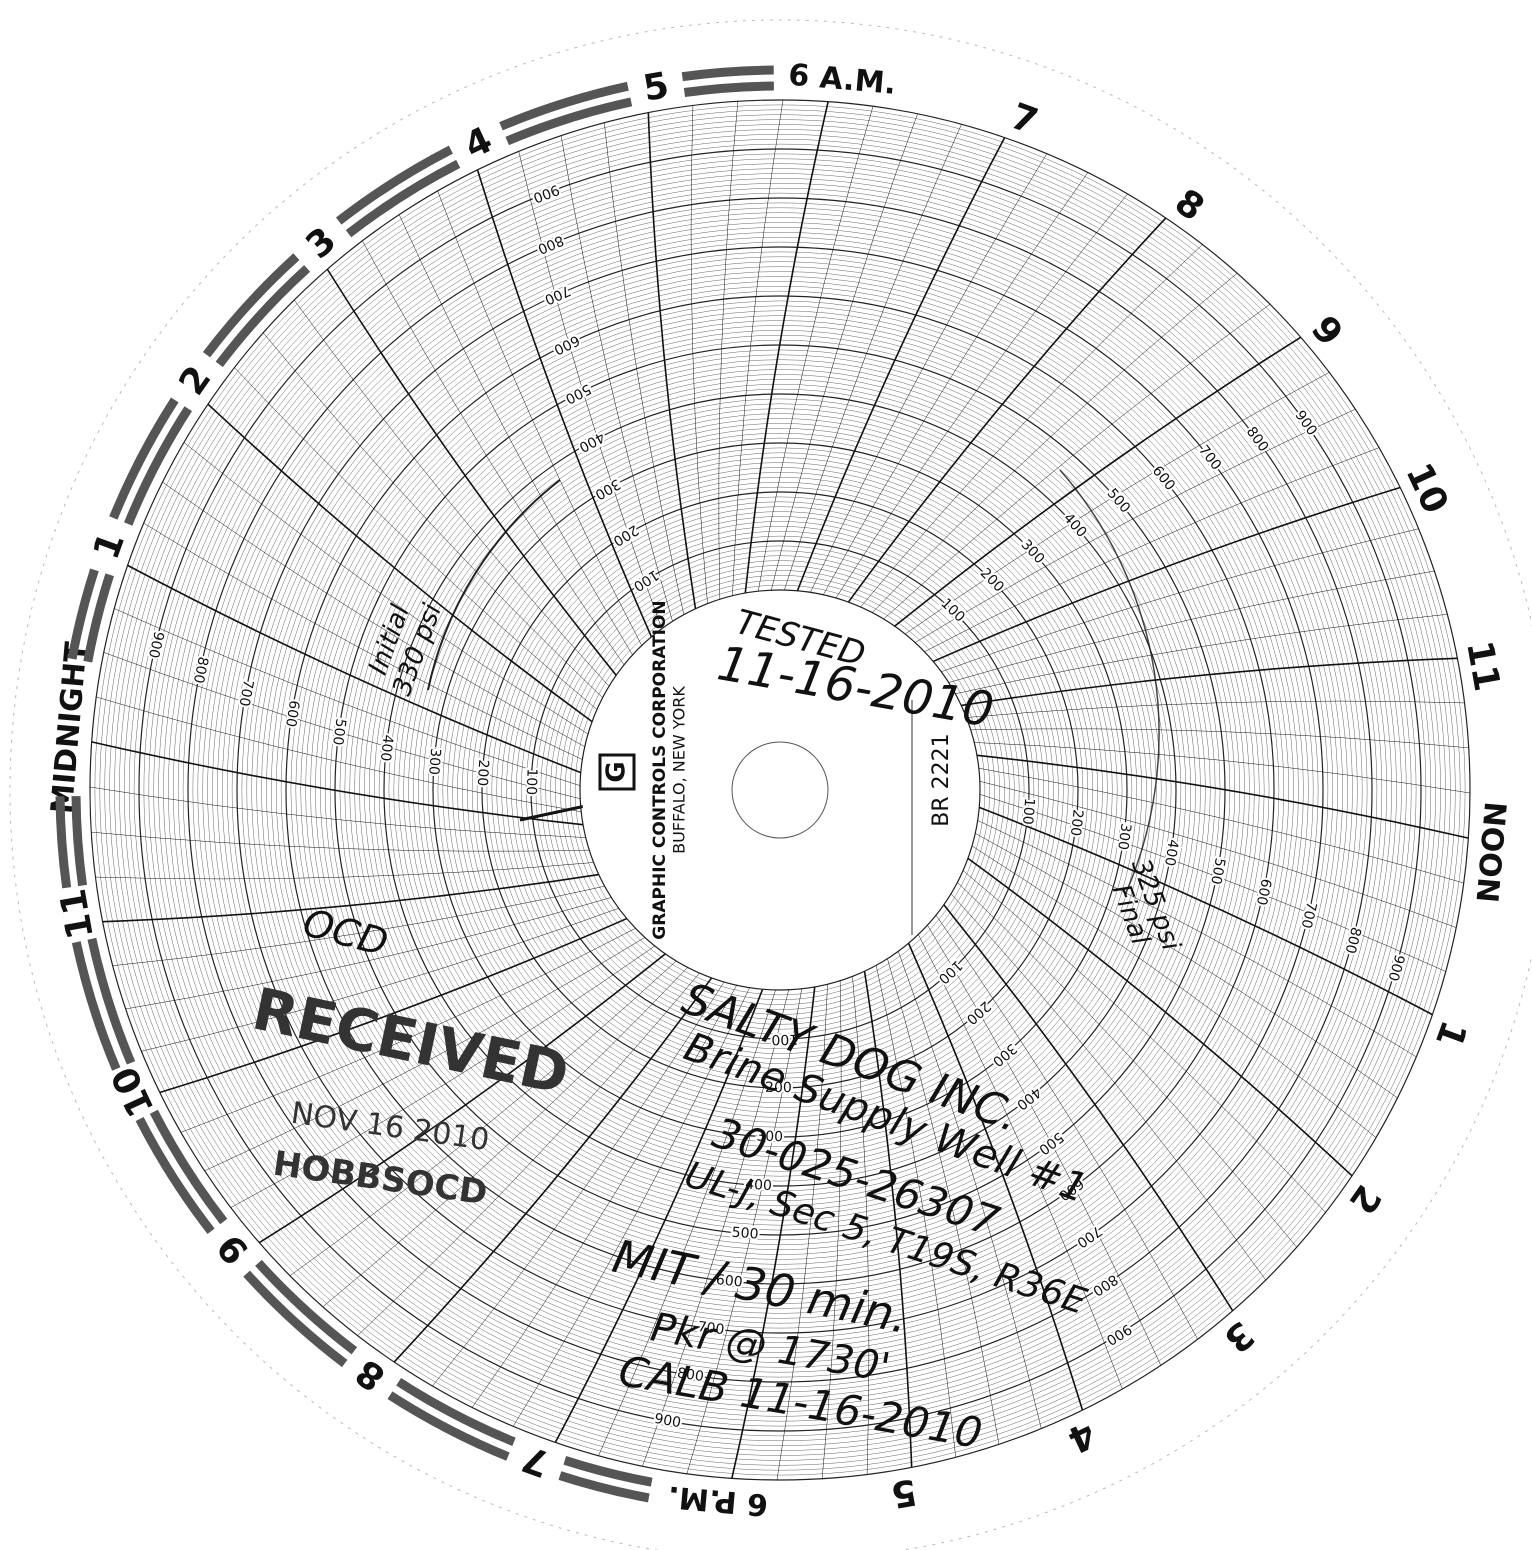  Describe the element at coordinates (941, 779) in the screenshot. I see `center-text: BR 2221` at that location.